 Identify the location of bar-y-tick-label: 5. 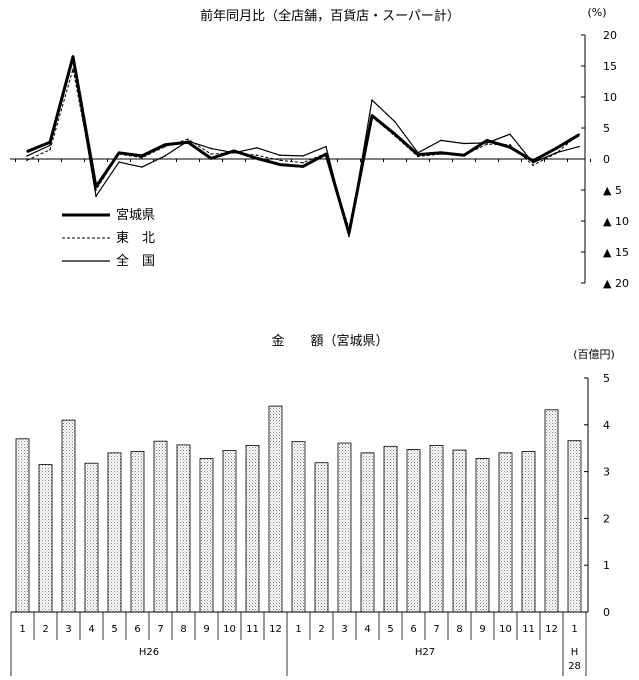
(606, 378).